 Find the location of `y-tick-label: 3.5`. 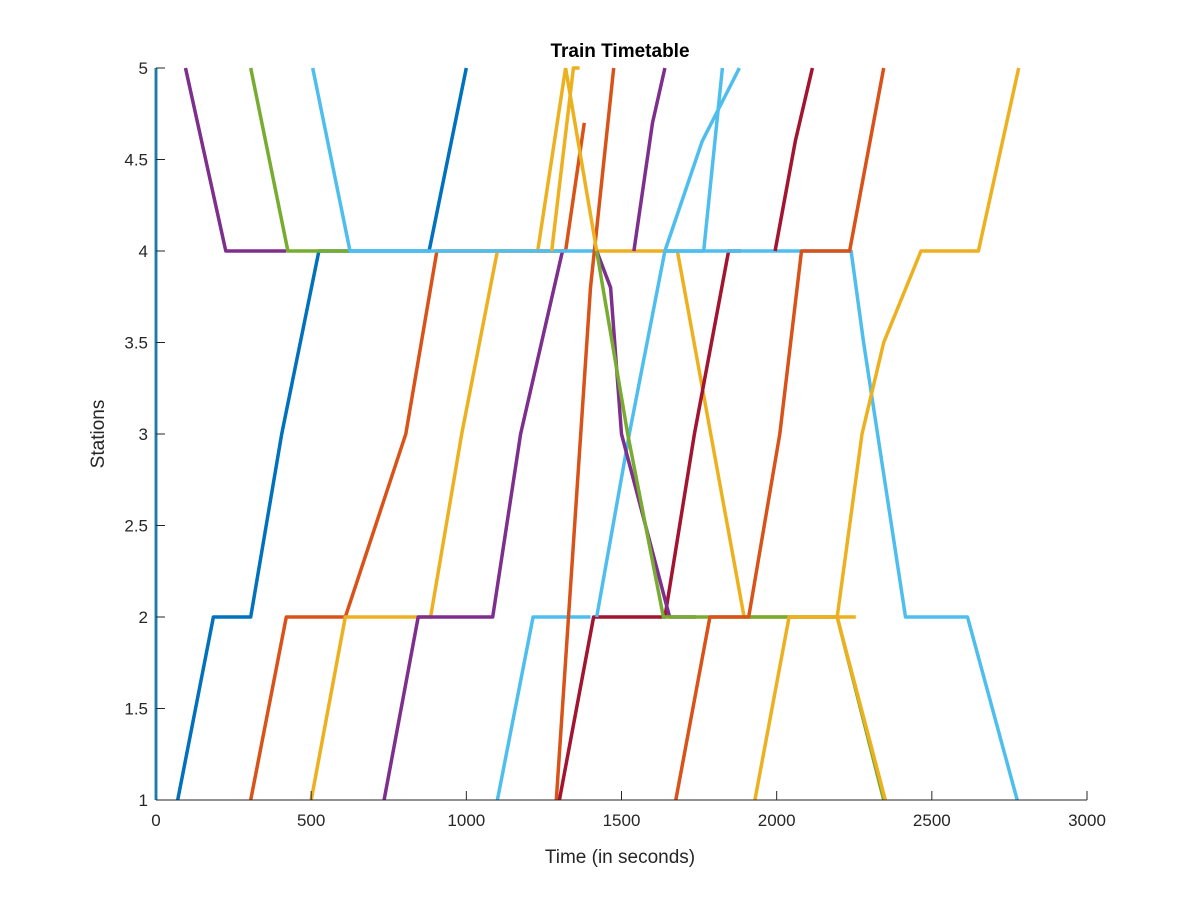

y-tick-label: 3.5 is located at coordinates (136, 343).